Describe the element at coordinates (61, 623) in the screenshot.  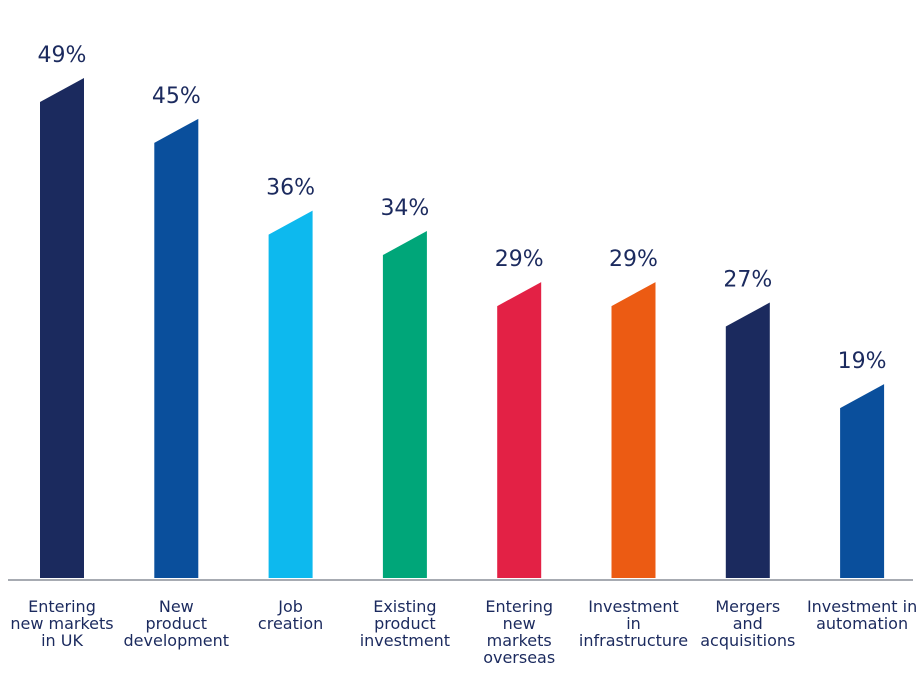
I see `category-label-0: Entering new markets in UK` at that location.